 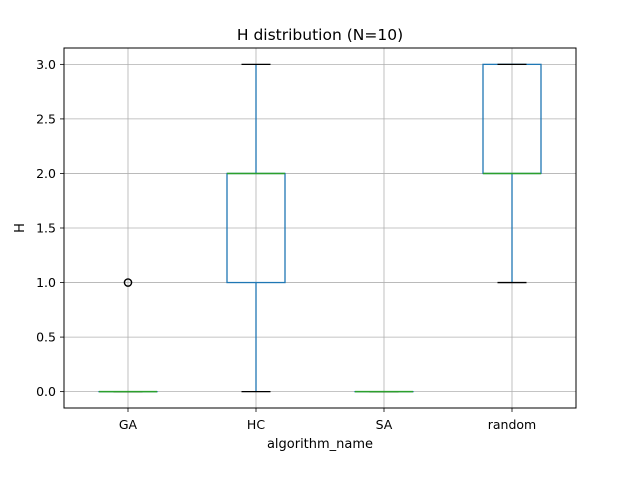 What do you see at coordinates (46, 282) in the screenshot?
I see `y-tick-label: 1.0` at bounding box center [46, 282].